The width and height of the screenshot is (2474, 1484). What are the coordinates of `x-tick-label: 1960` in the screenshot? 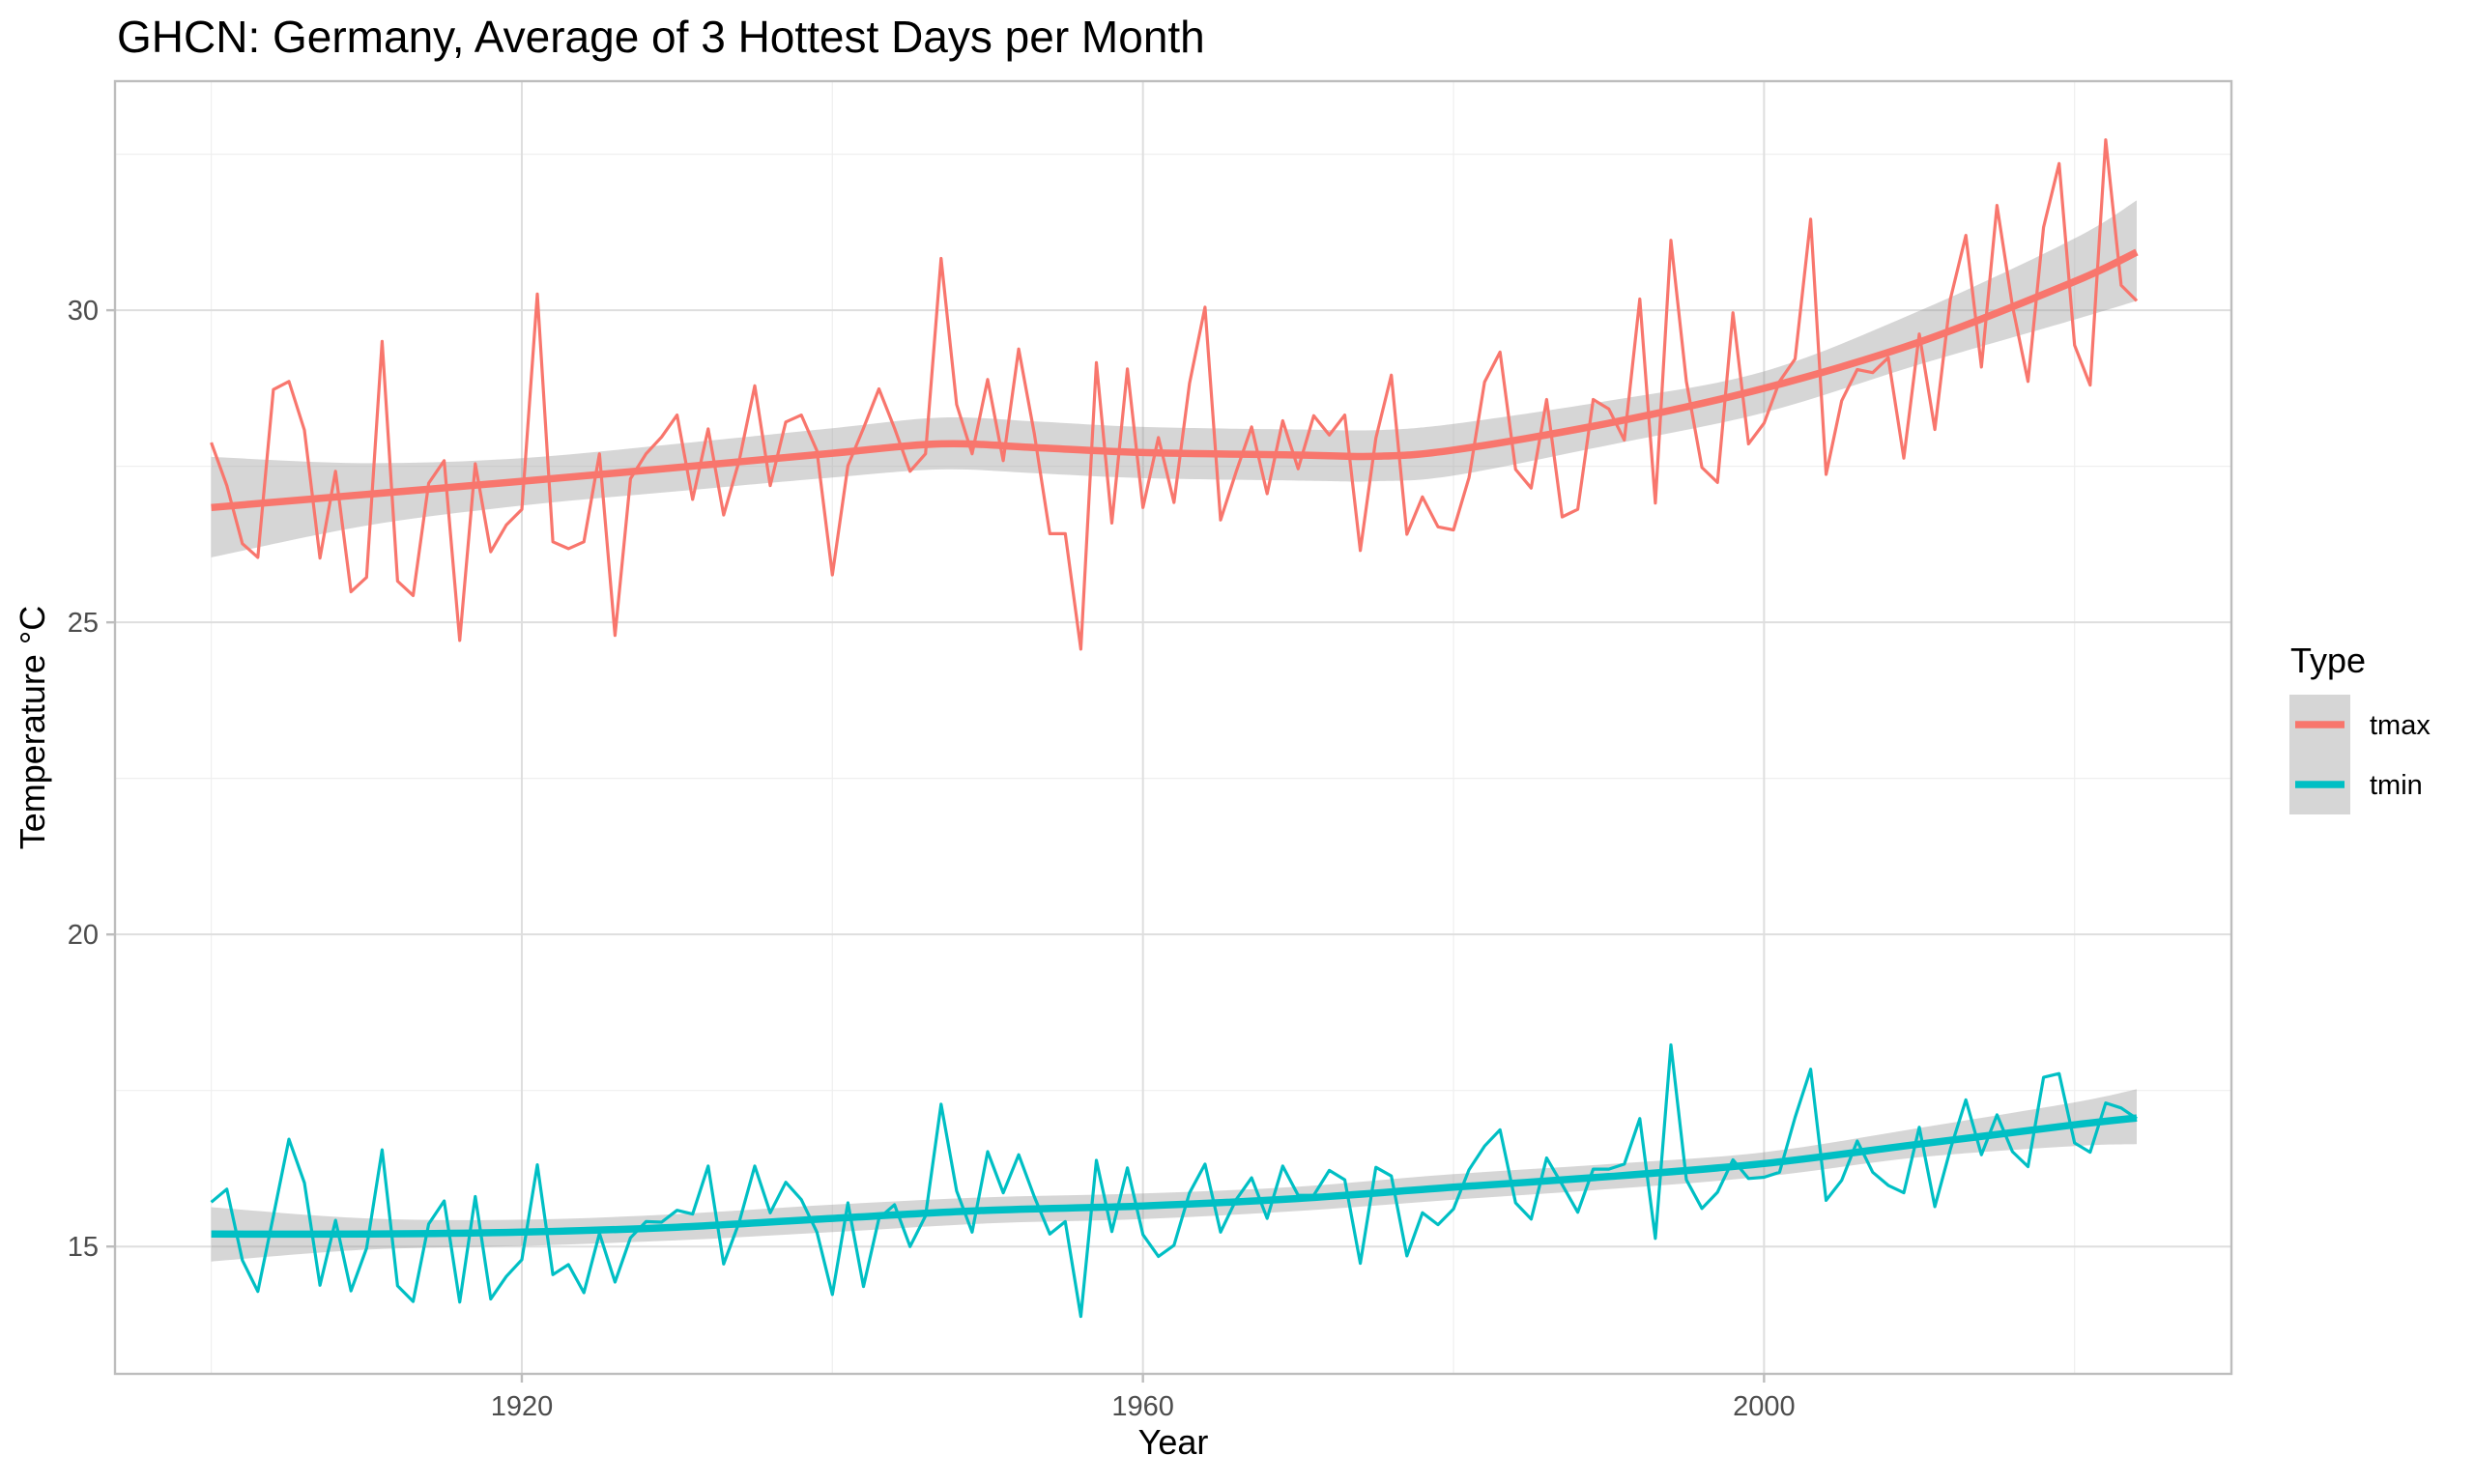 It's located at (1143, 1407).